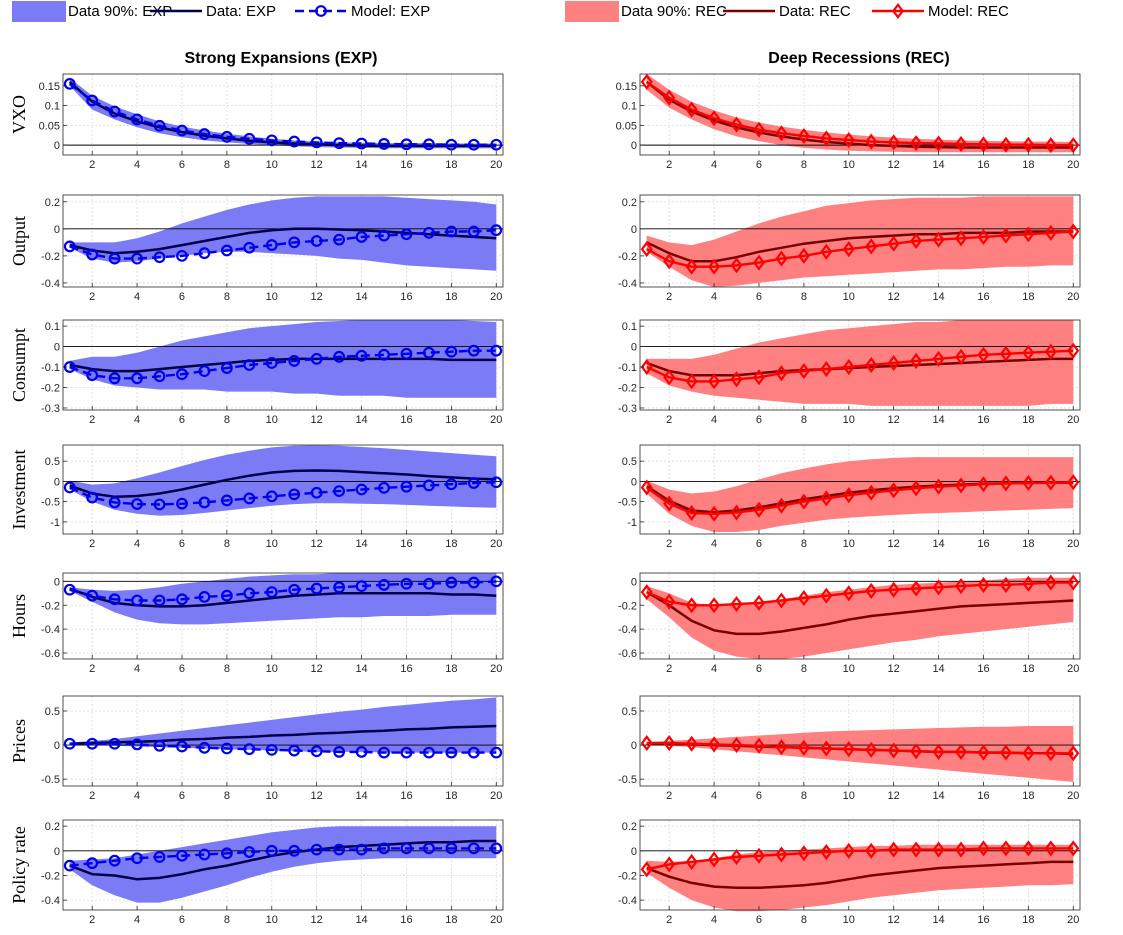 This screenshot has height=935, width=1123. Describe the element at coordinates (860, 114) in the screenshot. I see `axes-frame` at that location.